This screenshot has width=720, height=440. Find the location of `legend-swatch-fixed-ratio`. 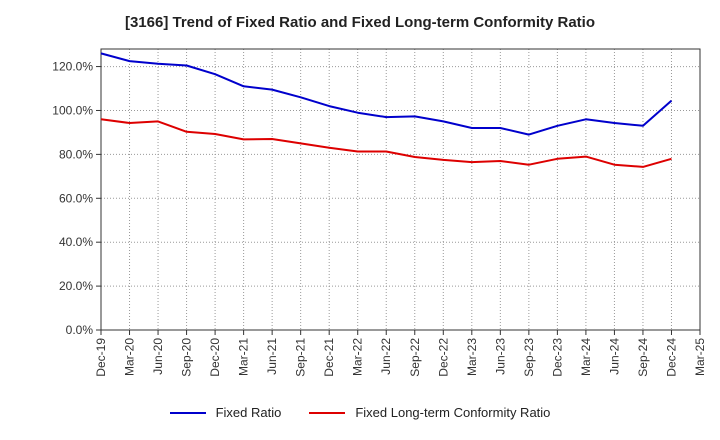

legend-swatch-fixed-ratio is located at coordinates (187, 412).